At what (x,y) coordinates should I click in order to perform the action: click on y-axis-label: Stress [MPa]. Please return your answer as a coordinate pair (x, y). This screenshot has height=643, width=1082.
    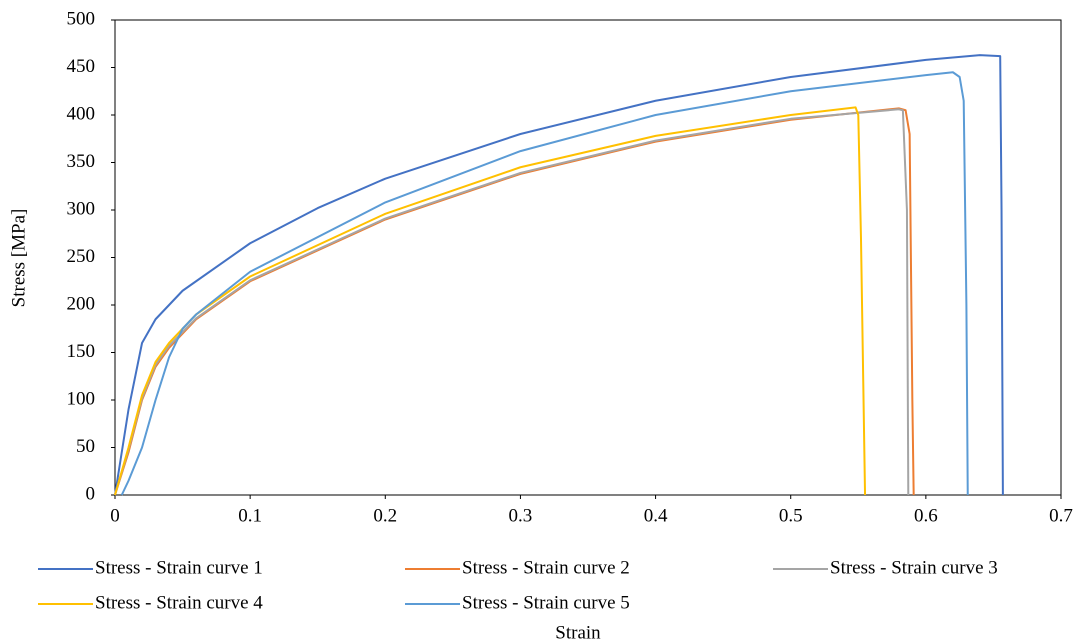
    Looking at the image, I should click on (18, 258).